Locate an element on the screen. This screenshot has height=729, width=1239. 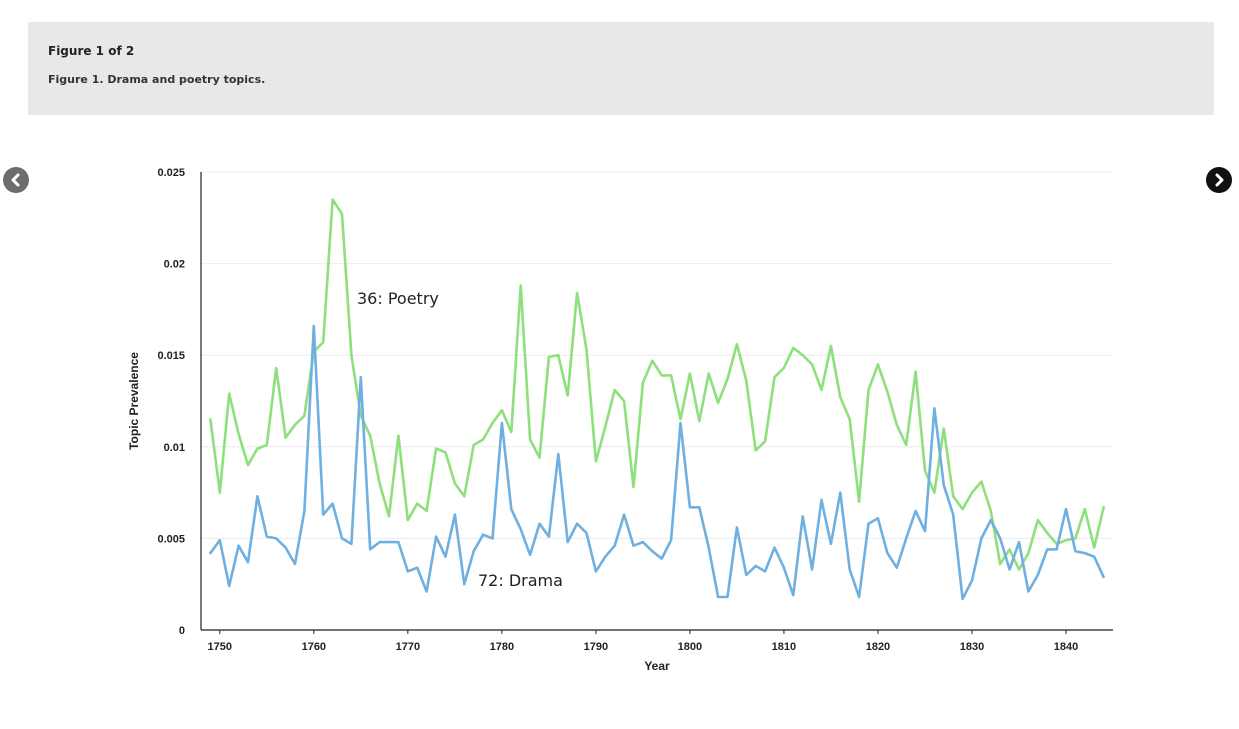
series-label-poetry: 36: Poetry is located at coordinates (398, 298).